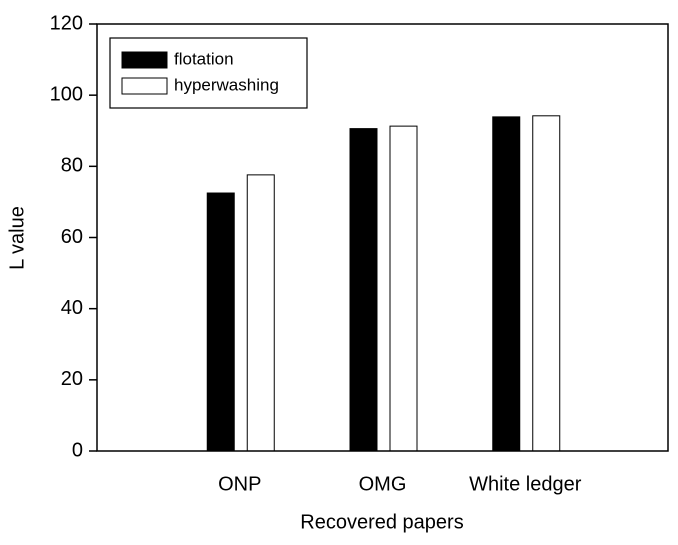  I want to click on y-axis-label: L value, so click(17, 238).